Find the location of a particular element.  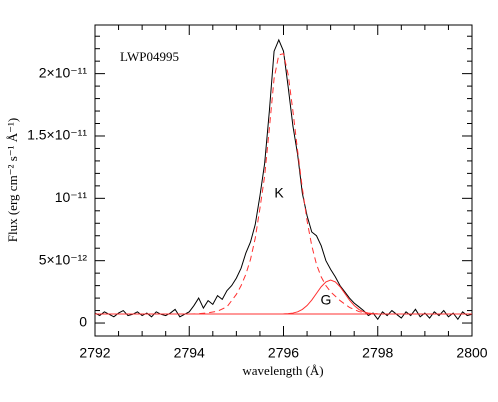

x-tick-label: 2798 is located at coordinates (377, 353).